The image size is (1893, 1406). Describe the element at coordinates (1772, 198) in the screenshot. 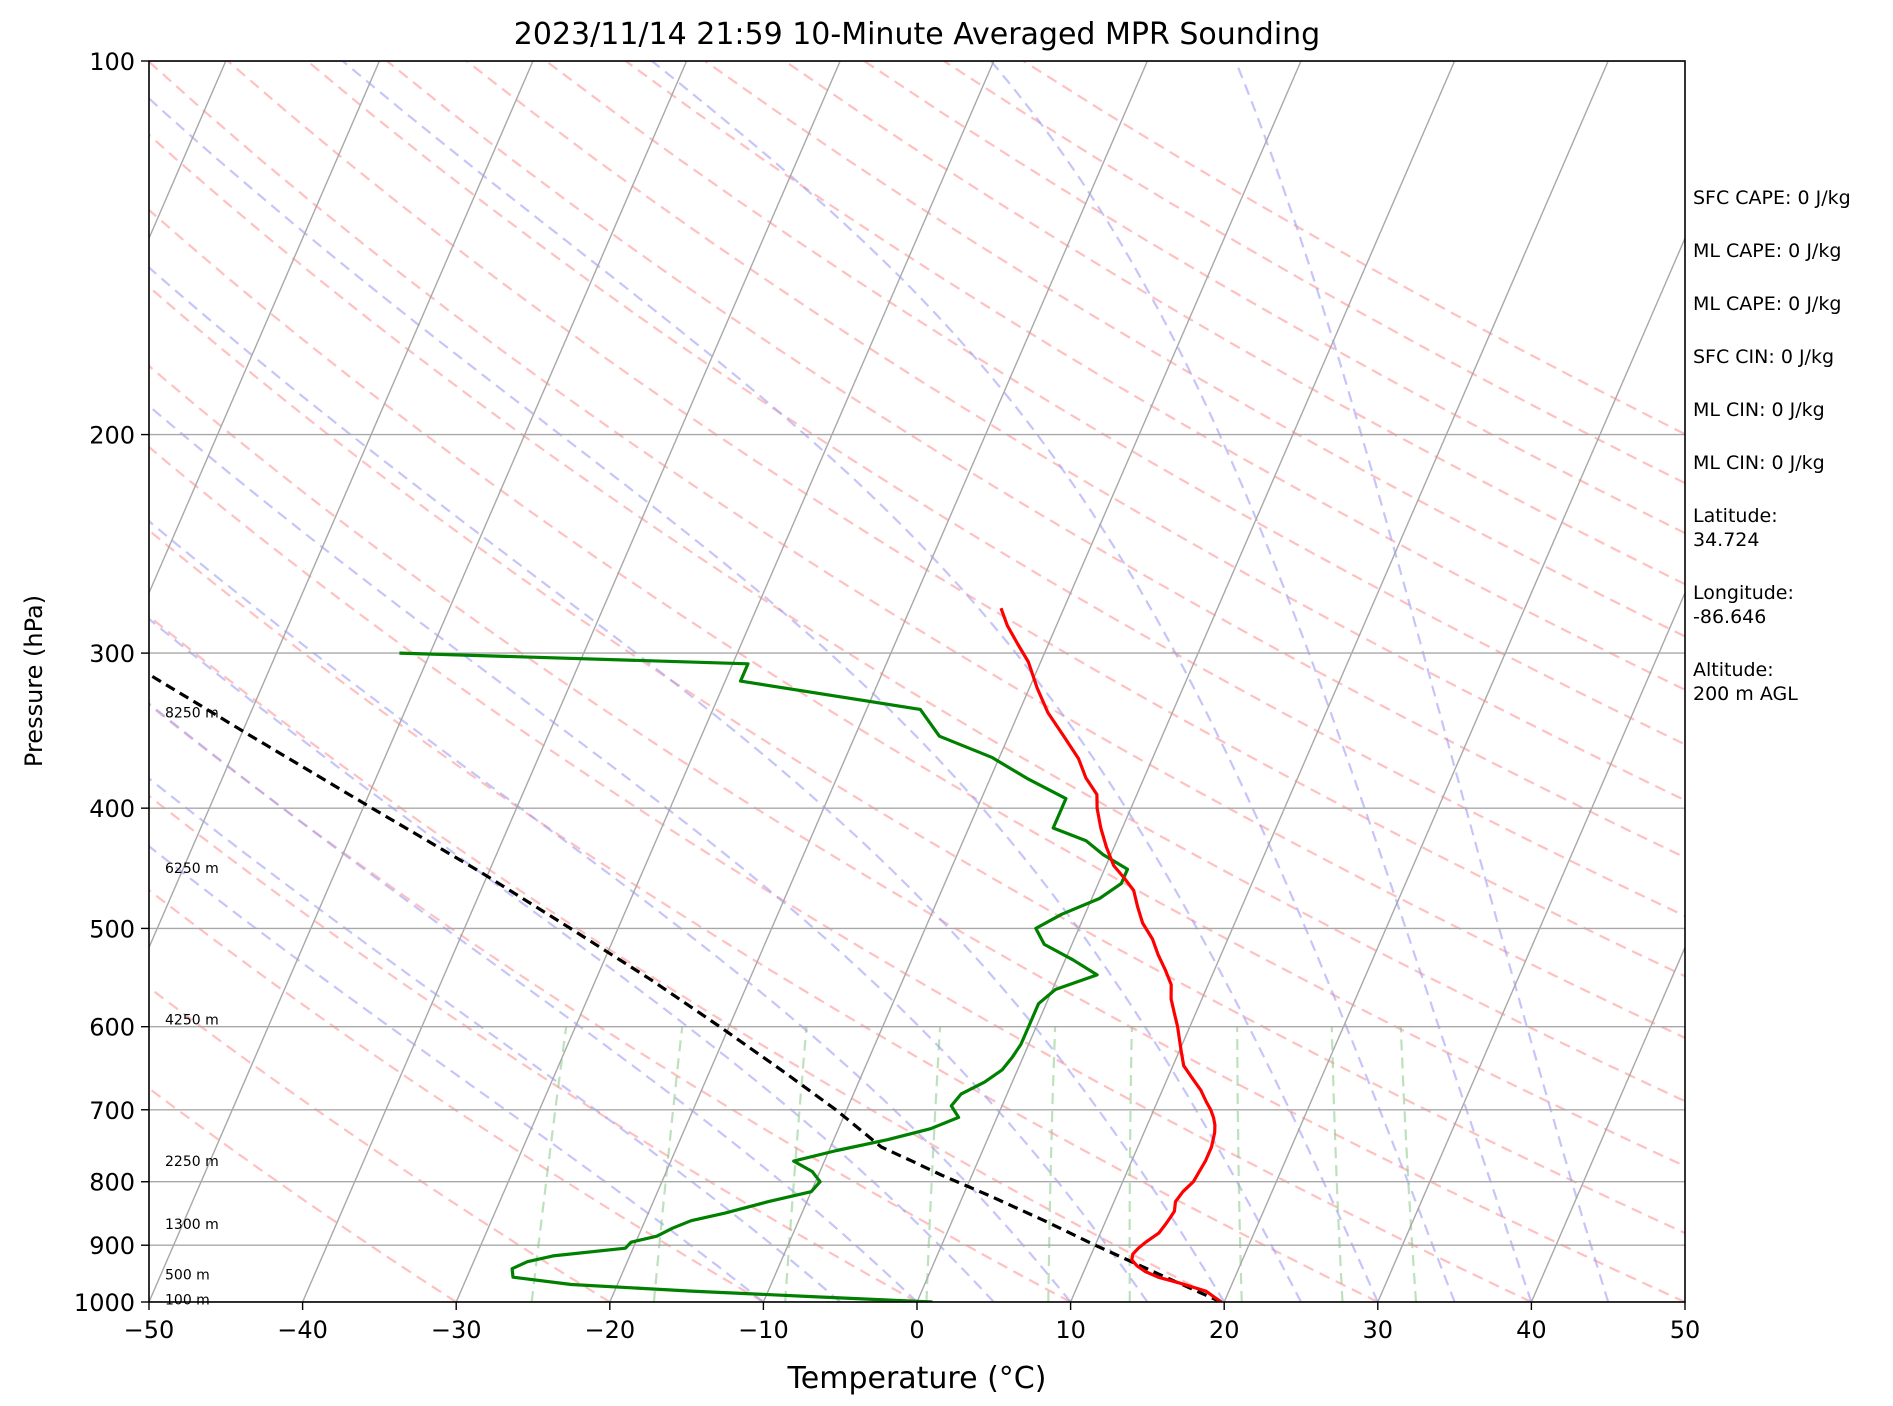

I see `stat-sfc-cape: SFC CAPE: 0 J/kg` at that location.